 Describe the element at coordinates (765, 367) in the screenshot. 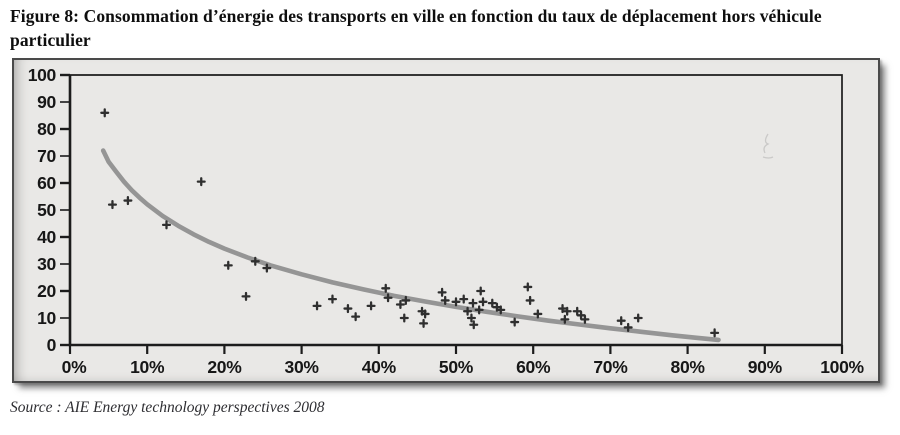

I see `x-tick-label: 90%` at that location.